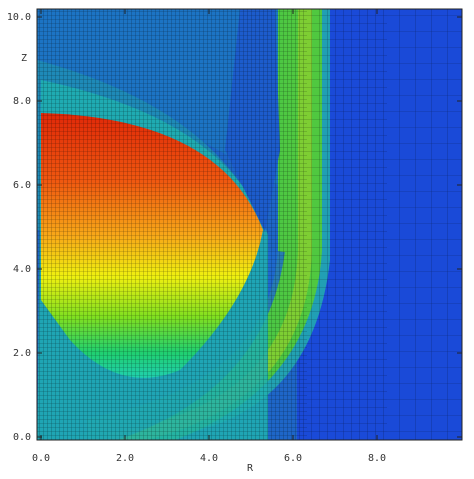 This screenshot has height=479, width=474. What do you see at coordinates (125, 458) in the screenshot?
I see `x-tick-label: 2.0` at bounding box center [125, 458].